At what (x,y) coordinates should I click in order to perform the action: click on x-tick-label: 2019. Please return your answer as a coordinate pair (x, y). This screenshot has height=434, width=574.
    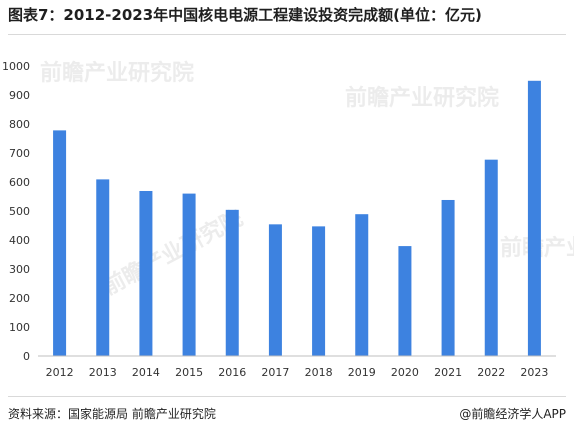
    Looking at the image, I should click on (362, 372).